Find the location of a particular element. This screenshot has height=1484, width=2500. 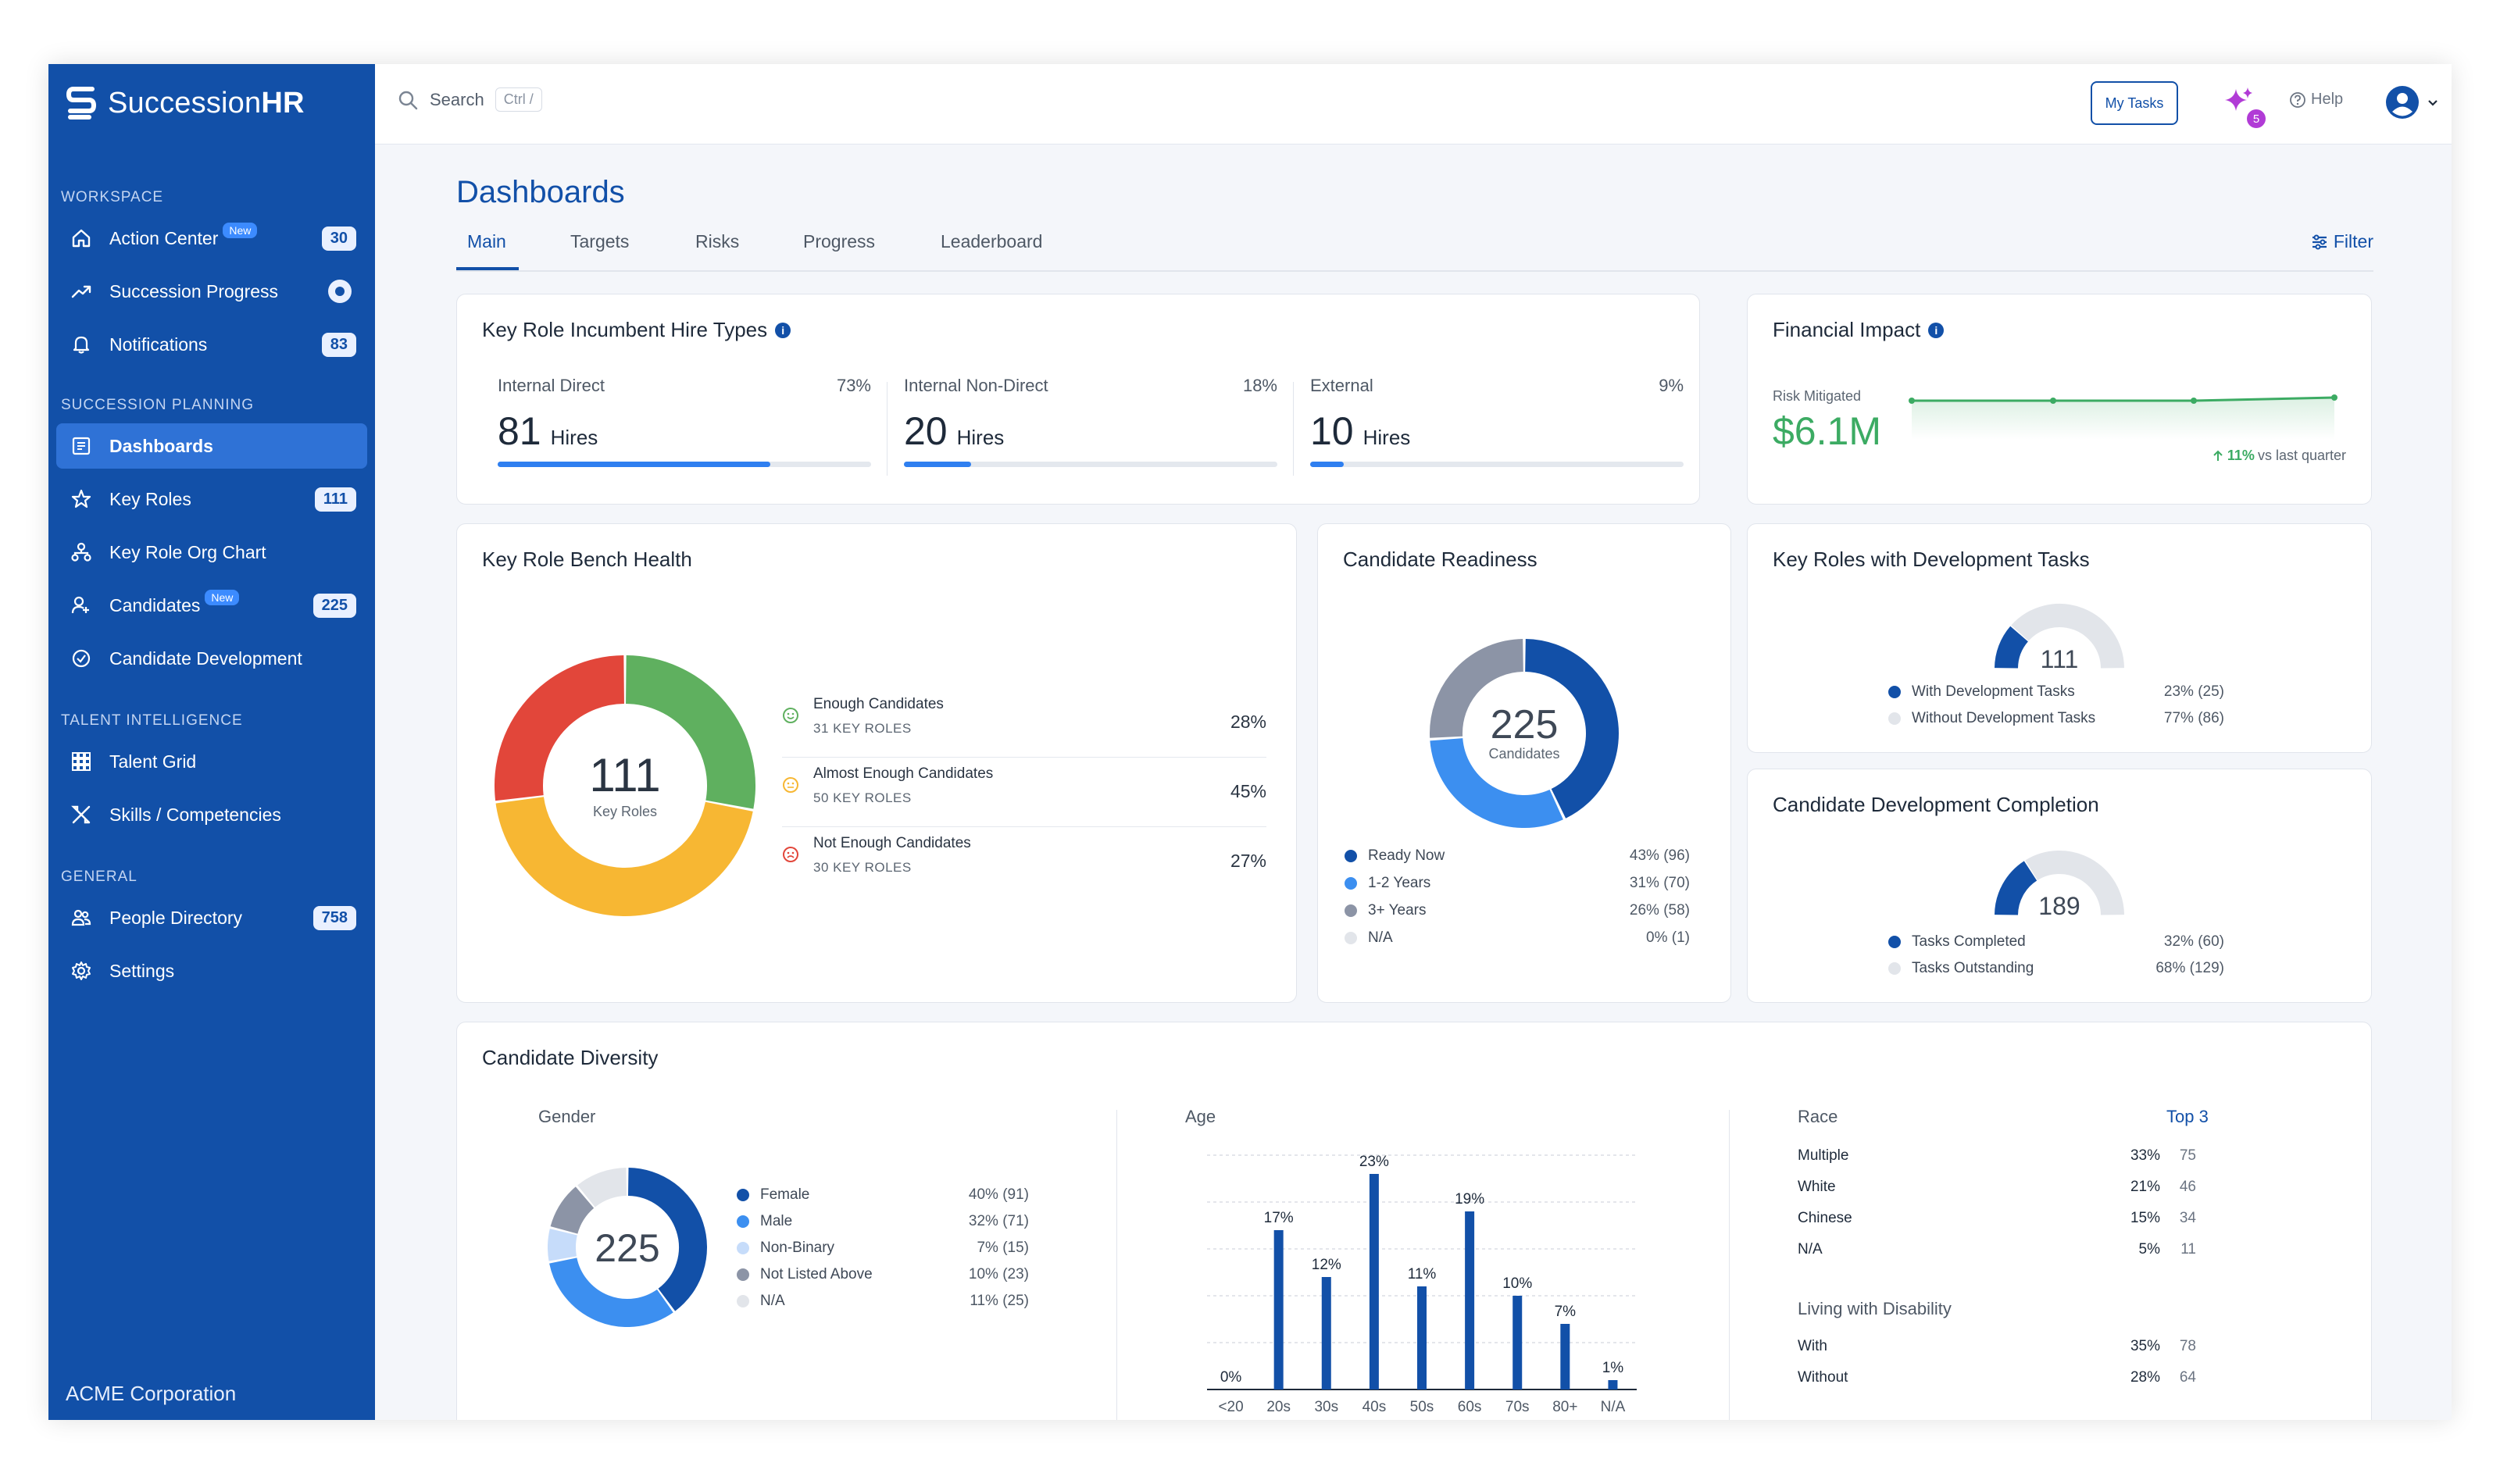

my-tasks-button: My Tasks is located at coordinates (2134, 103).